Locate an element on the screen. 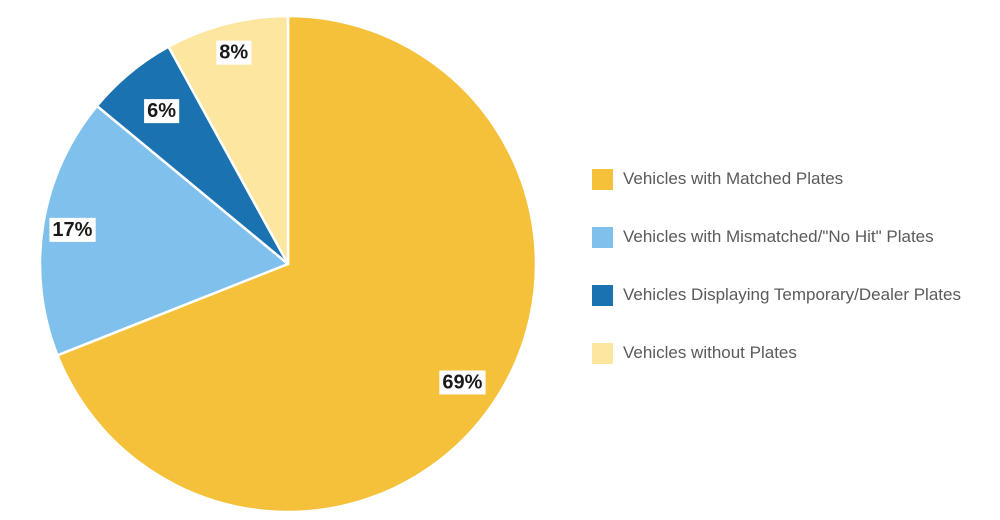 The height and width of the screenshot is (520, 1000). slice-label-text: 17% is located at coordinates (72, 230).